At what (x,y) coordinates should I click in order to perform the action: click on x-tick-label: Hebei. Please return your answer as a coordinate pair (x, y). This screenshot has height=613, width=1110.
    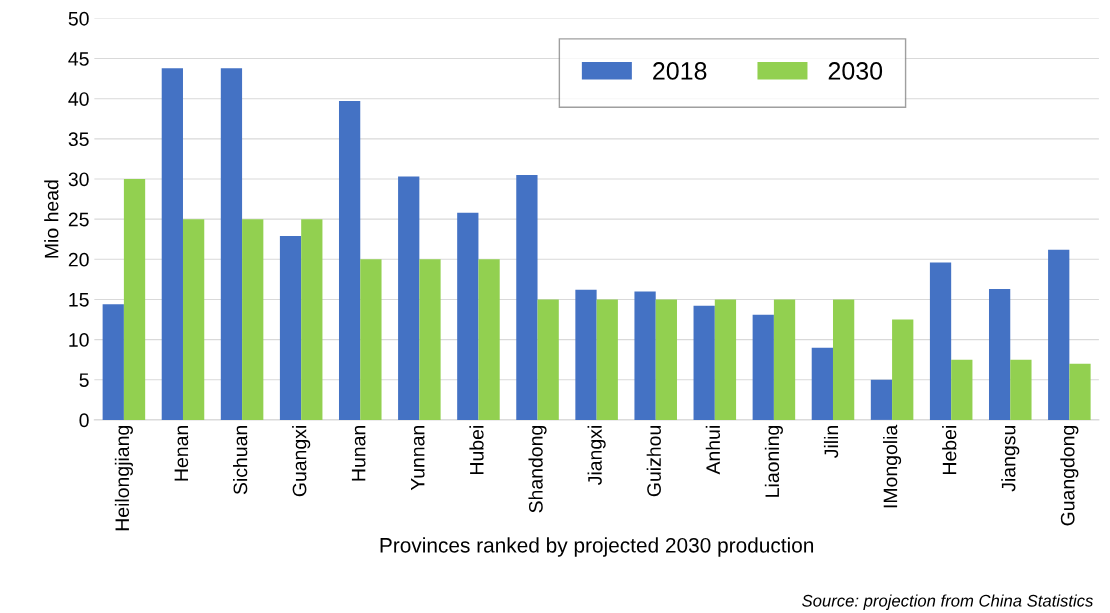
    Looking at the image, I should click on (949, 450).